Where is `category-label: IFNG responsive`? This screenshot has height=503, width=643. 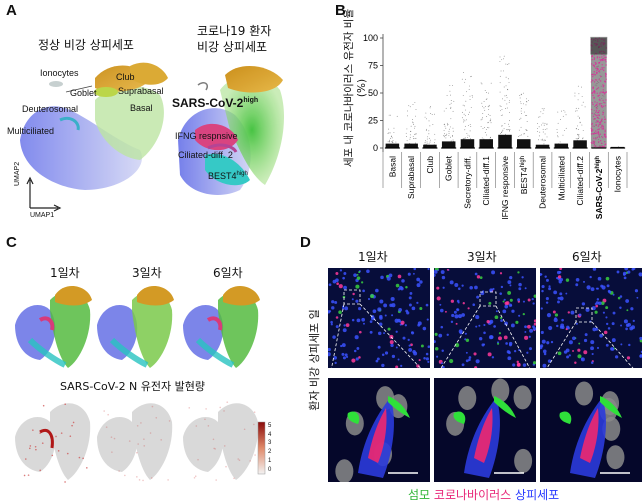
category-label: IFNG responsive is located at coordinates (505, 188).